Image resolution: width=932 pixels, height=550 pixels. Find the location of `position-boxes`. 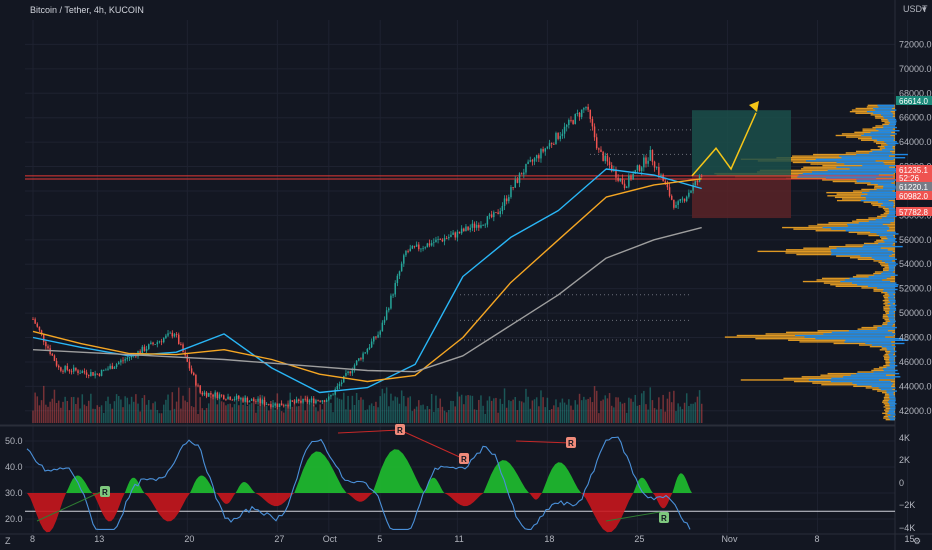

position-boxes is located at coordinates (741, 164).